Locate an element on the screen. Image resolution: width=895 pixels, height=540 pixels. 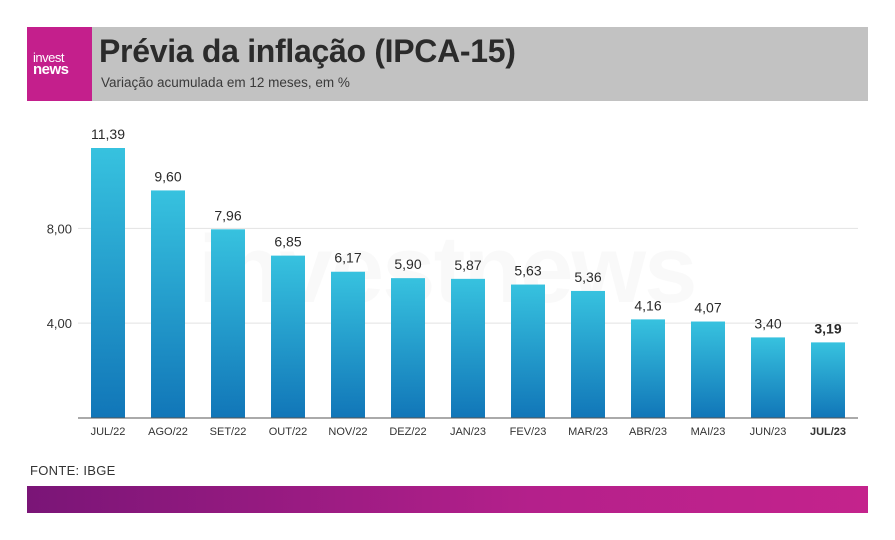
source-note: FONTE: IBGE is located at coordinates (73, 470).